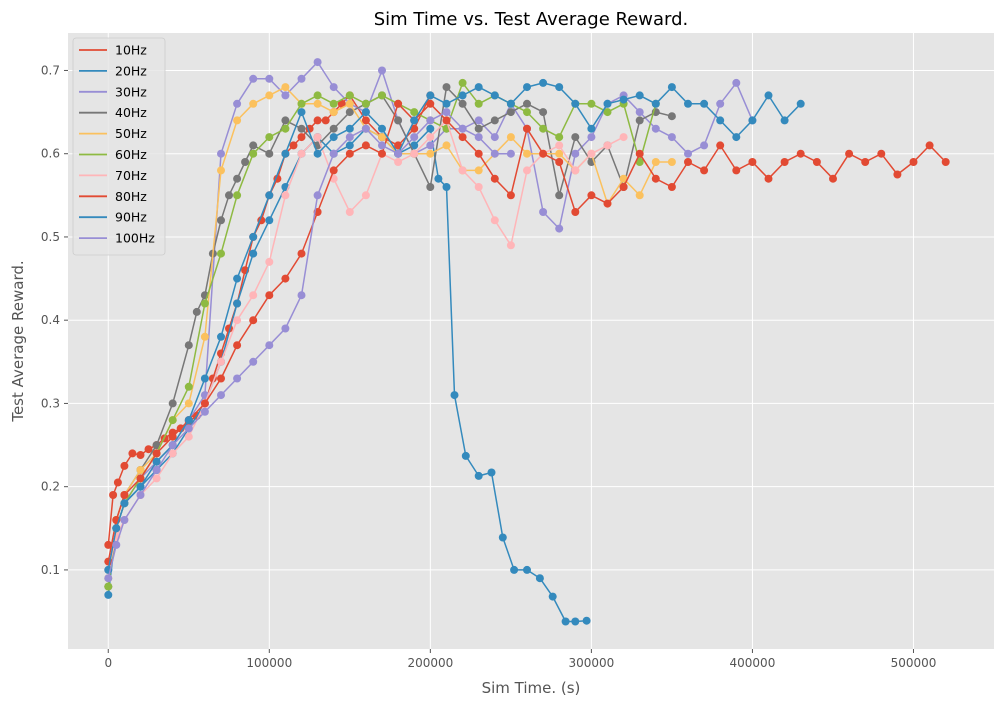 The width and height of the screenshot is (1005, 706). I want to click on legend-label: 90Hz, so click(131, 217).